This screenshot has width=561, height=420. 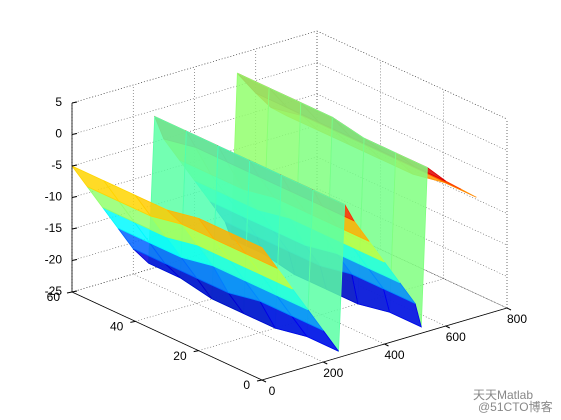 I want to click on mesh-face, so click(x=254, y=250).